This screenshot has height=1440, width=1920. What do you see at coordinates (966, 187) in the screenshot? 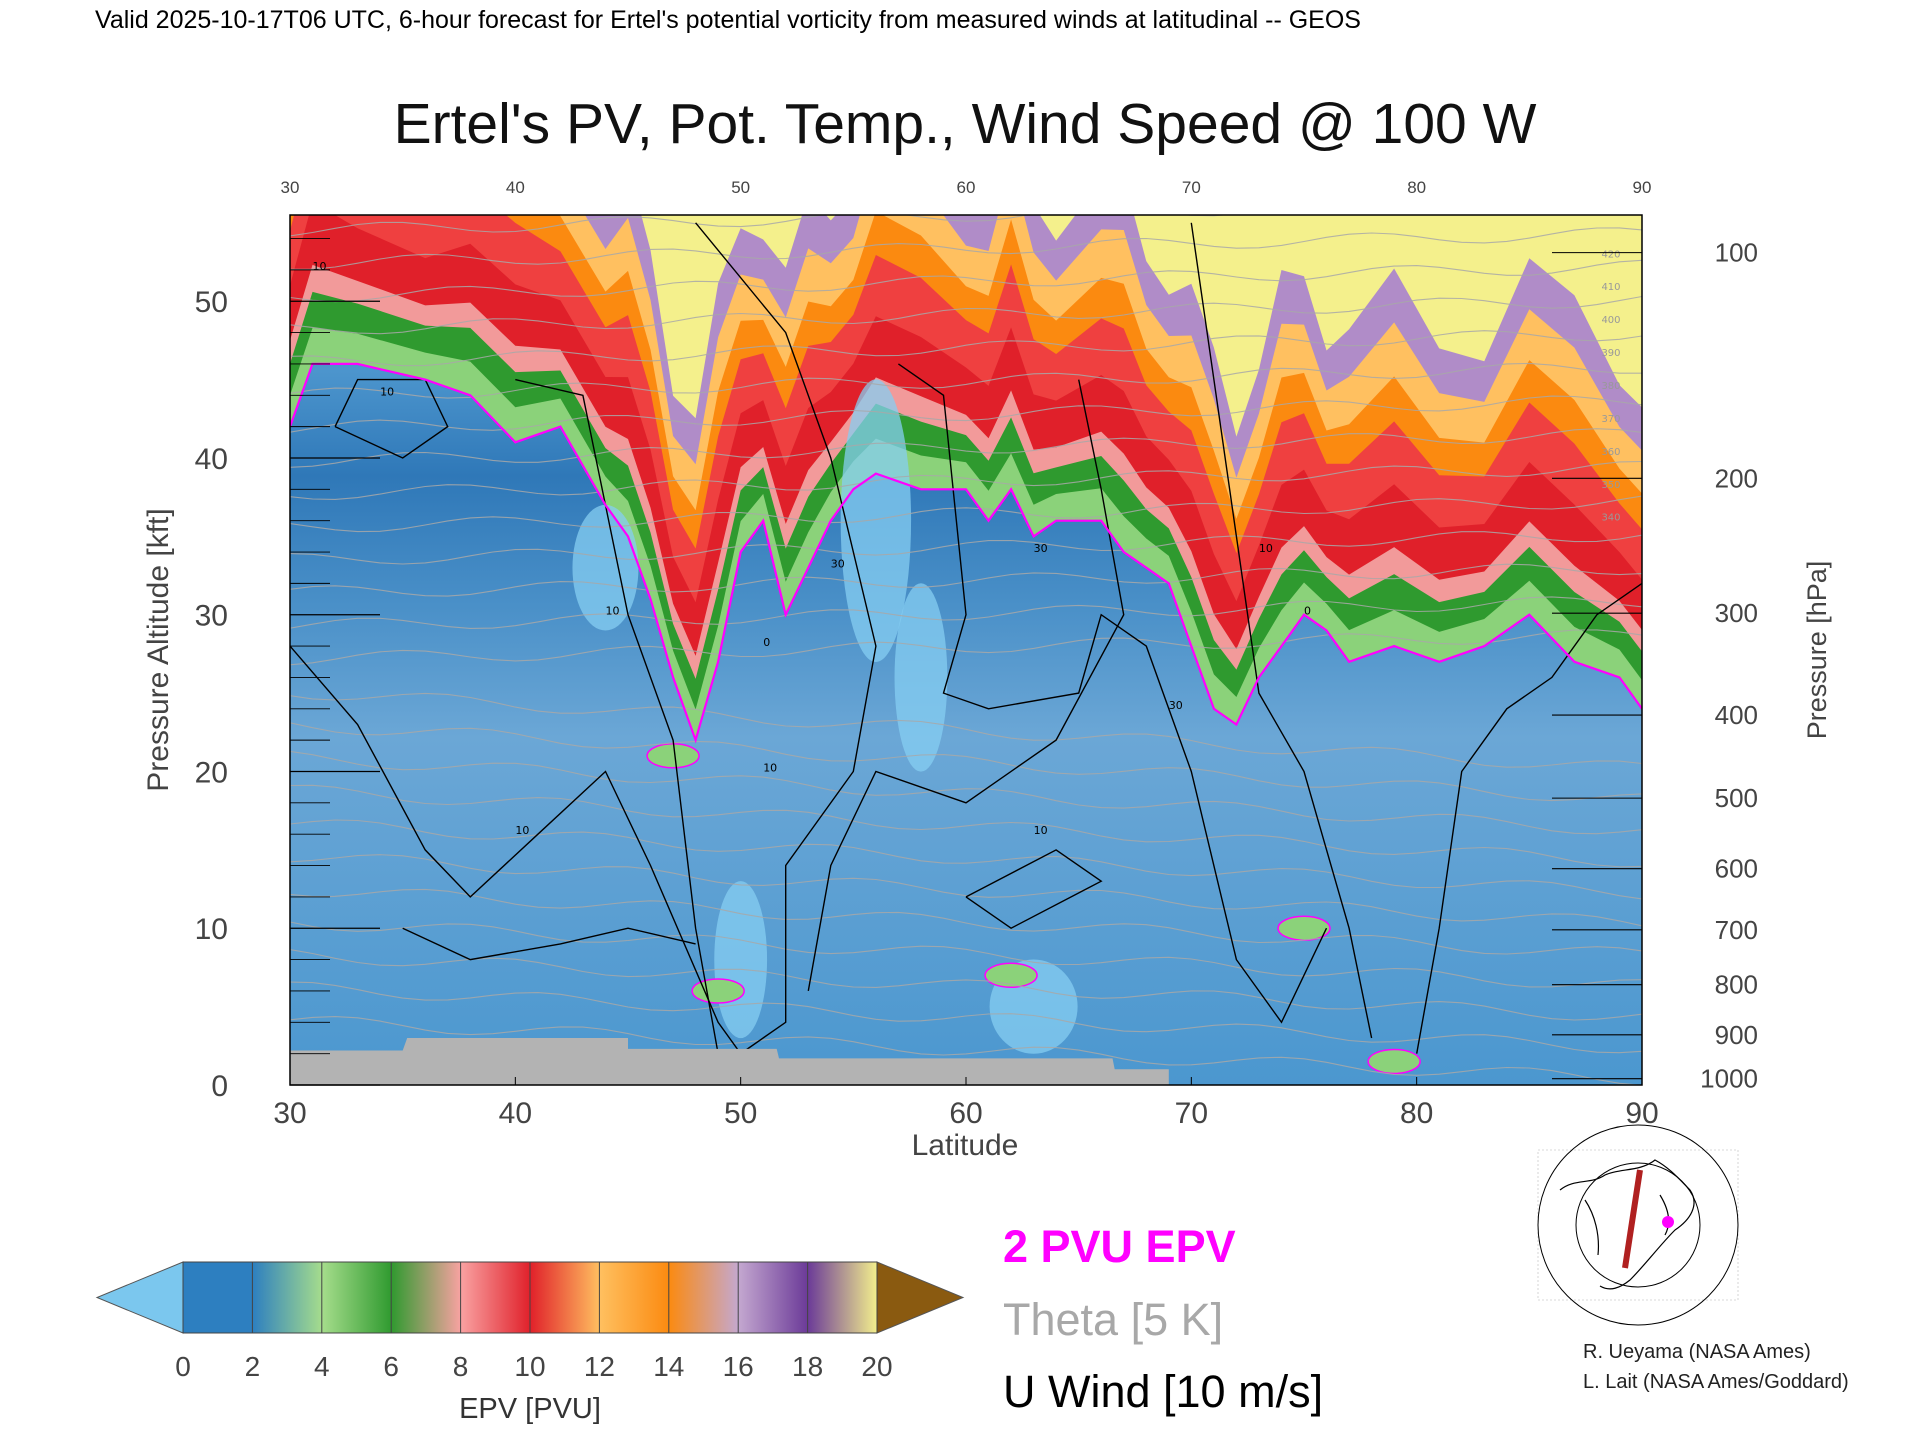
I see `x-top-tick-60: 60` at bounding box center [966, 187].